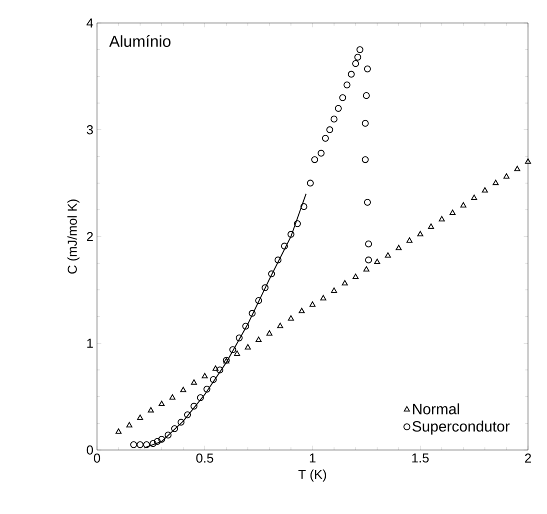 The height and width of the screenshot is (514, 547). What do you see at coordinates (312, 476) in the screenshot?
I see `x-axis-title: T (K)` at bounding box center [312, 476].